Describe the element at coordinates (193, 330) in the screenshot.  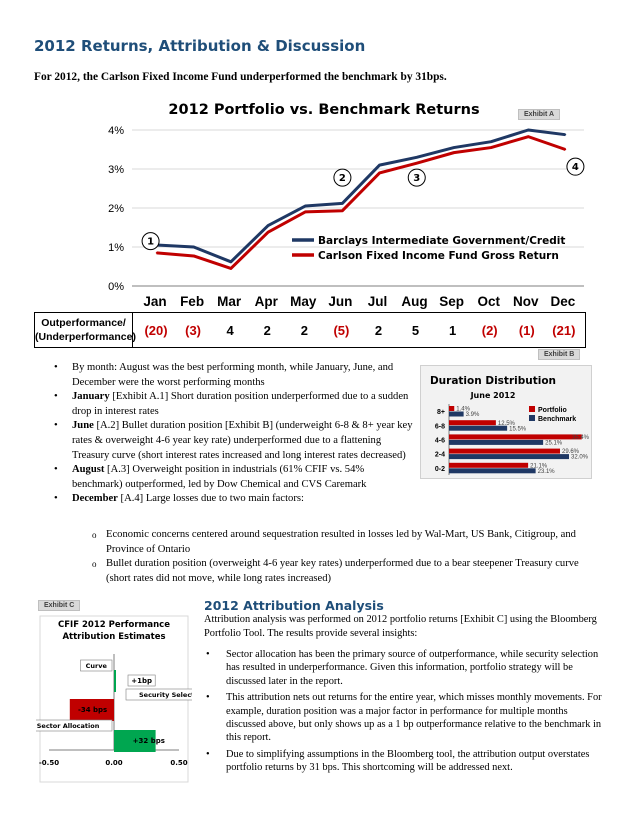
I see `outperformance-value: (3)` at that location.